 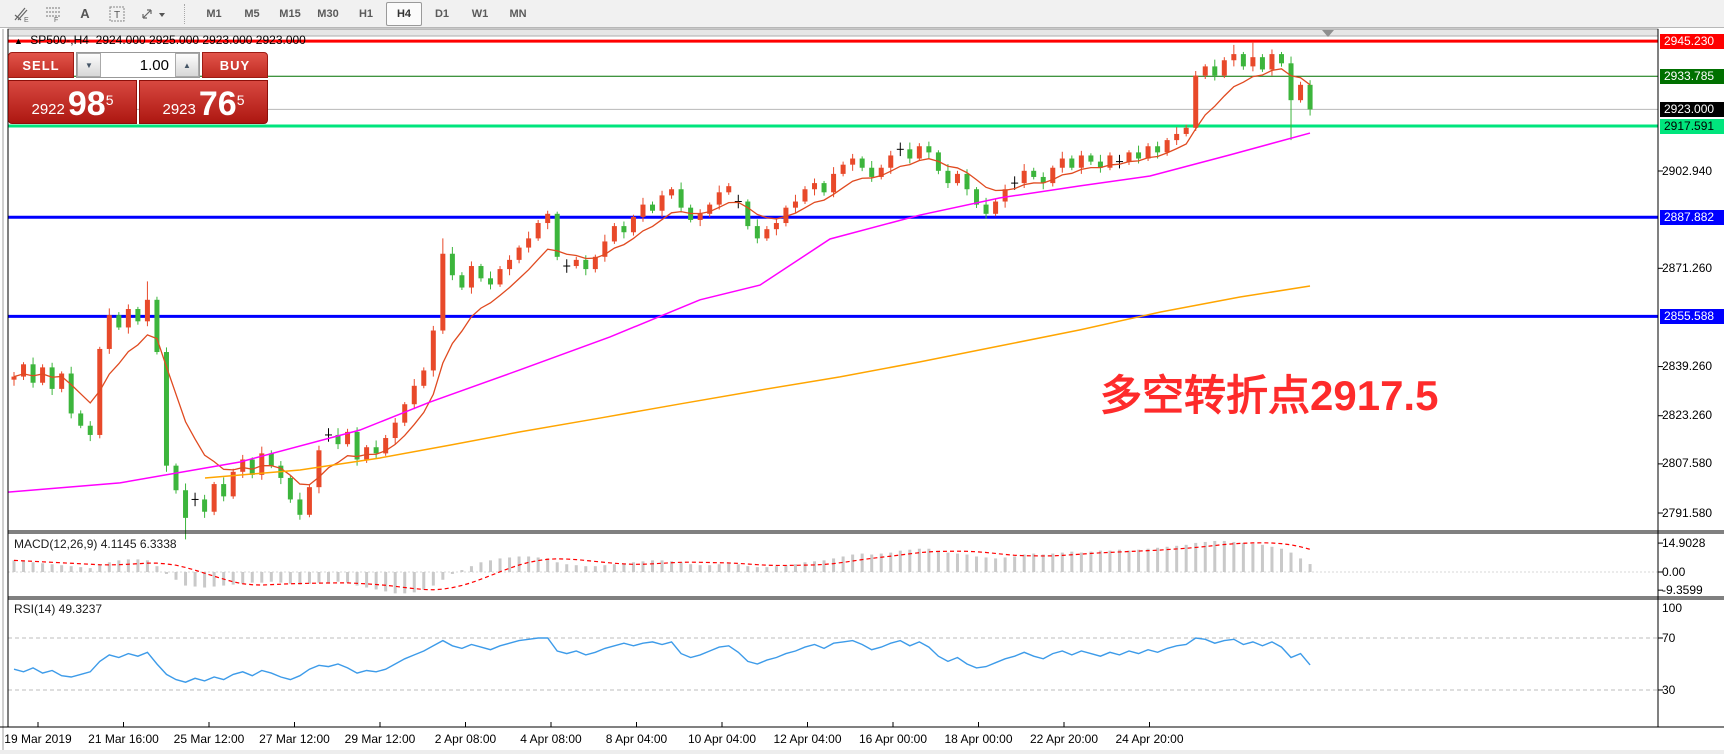 What do you see at coordinates (138, 88) in the screenshot?
I see `one-click-trading-widget: SELL ▼ 1.00 ▲ BUY 2922 98 5 2923 76 5` at bounding box center [138, 88].